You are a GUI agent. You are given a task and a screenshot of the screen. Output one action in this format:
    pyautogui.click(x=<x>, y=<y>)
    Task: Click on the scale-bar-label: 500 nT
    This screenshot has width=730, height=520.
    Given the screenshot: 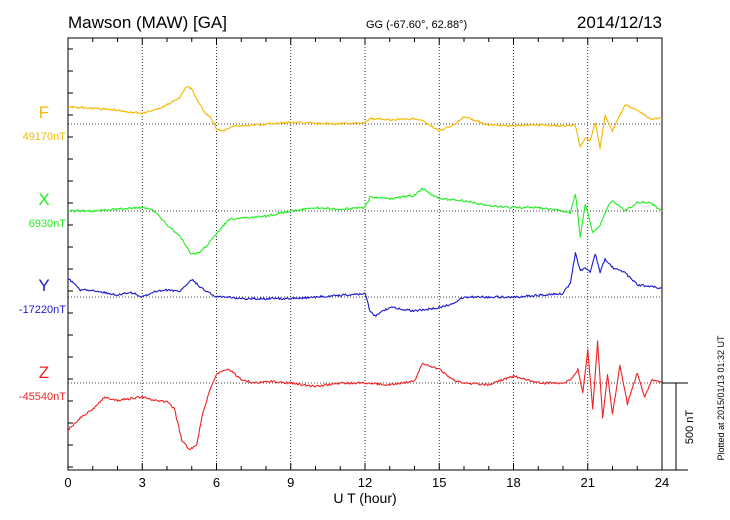 What is the action you would take?
    pyautogui.click(x=690, y=427)
    